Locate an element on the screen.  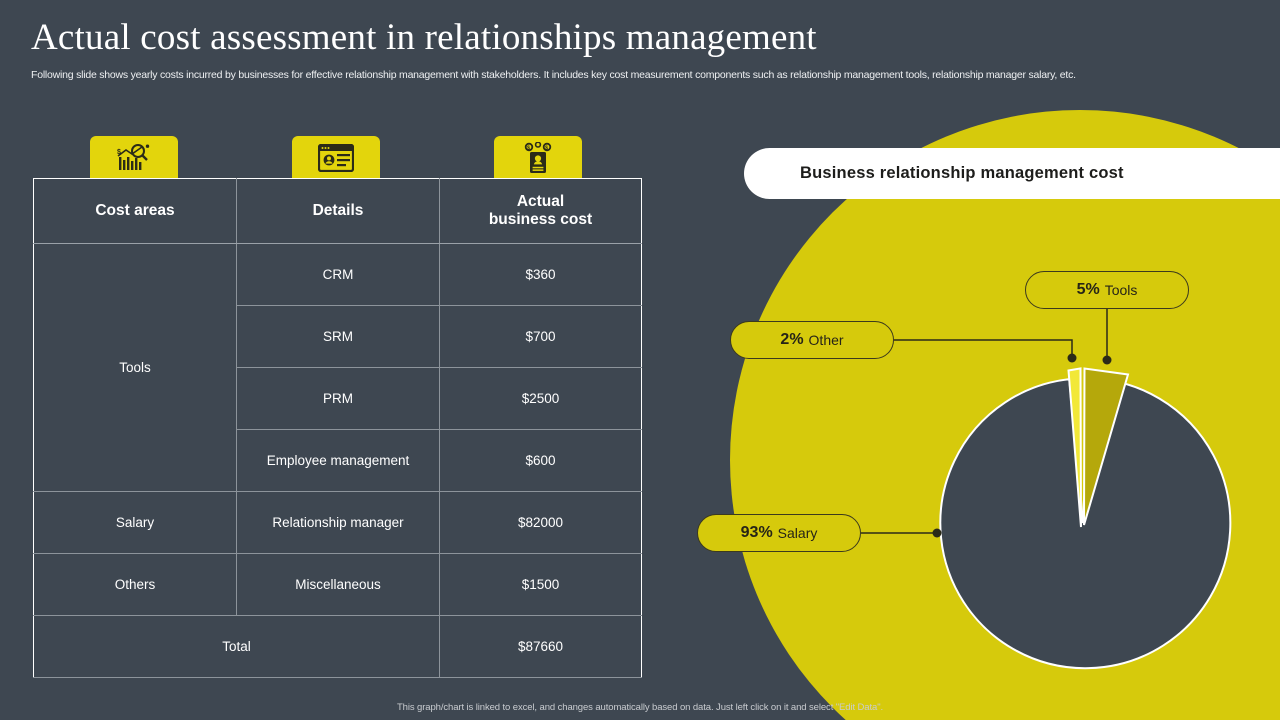
total-value: $87660 is located at coordinates (540, 646).